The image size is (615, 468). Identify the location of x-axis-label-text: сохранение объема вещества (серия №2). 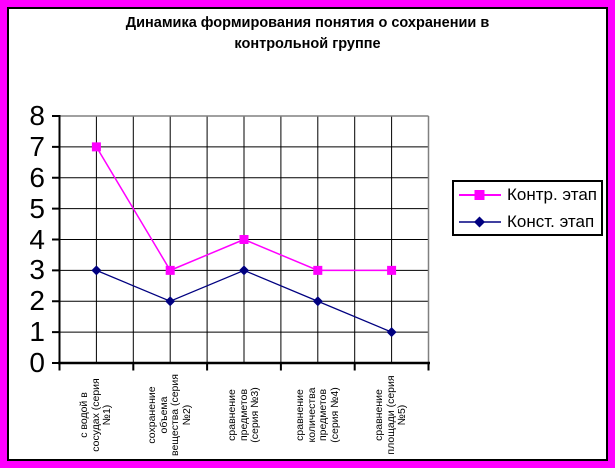
(169, 415).